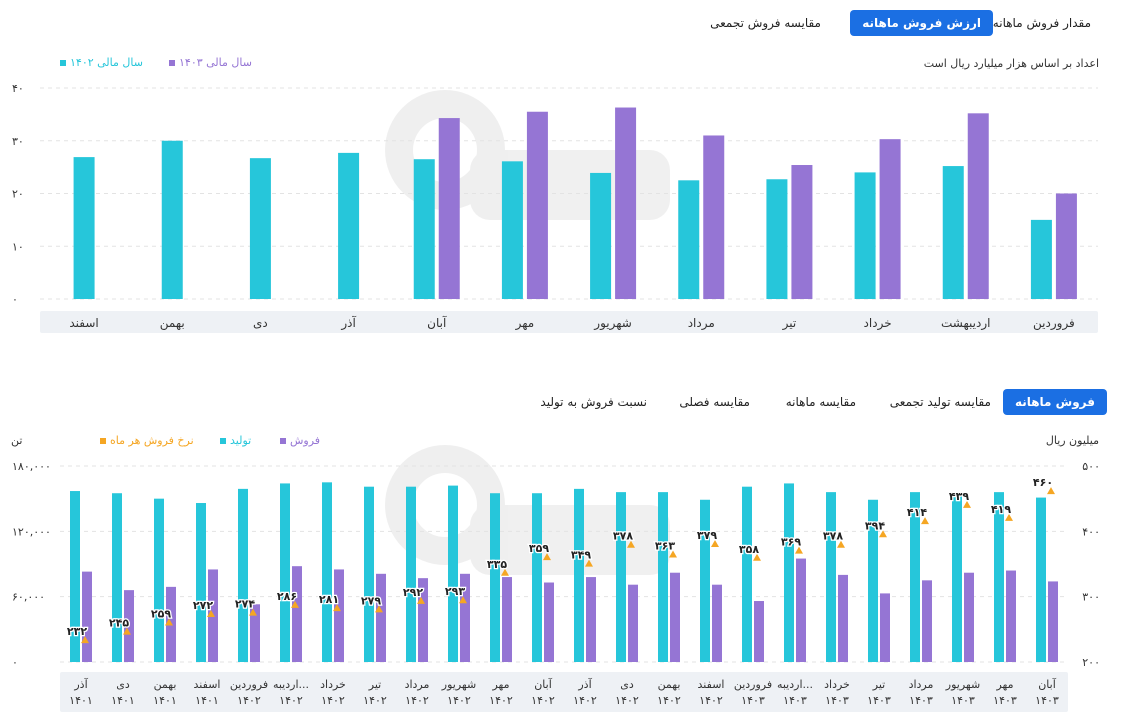 This screenshot has width=1121, height=715. What do you see at coordinates (878, 684) in the screenshot?
I see `x-tick-label-month: تیر` at bounding box center [878, 684].